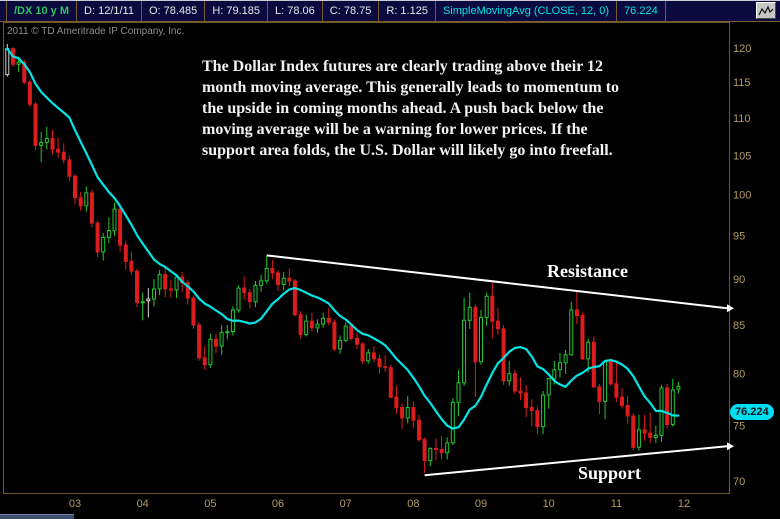  What do you see at coordinates (237, 11) in the screenshot?
I see `high-field: H: 79.185` at bounding box center [237, 11].